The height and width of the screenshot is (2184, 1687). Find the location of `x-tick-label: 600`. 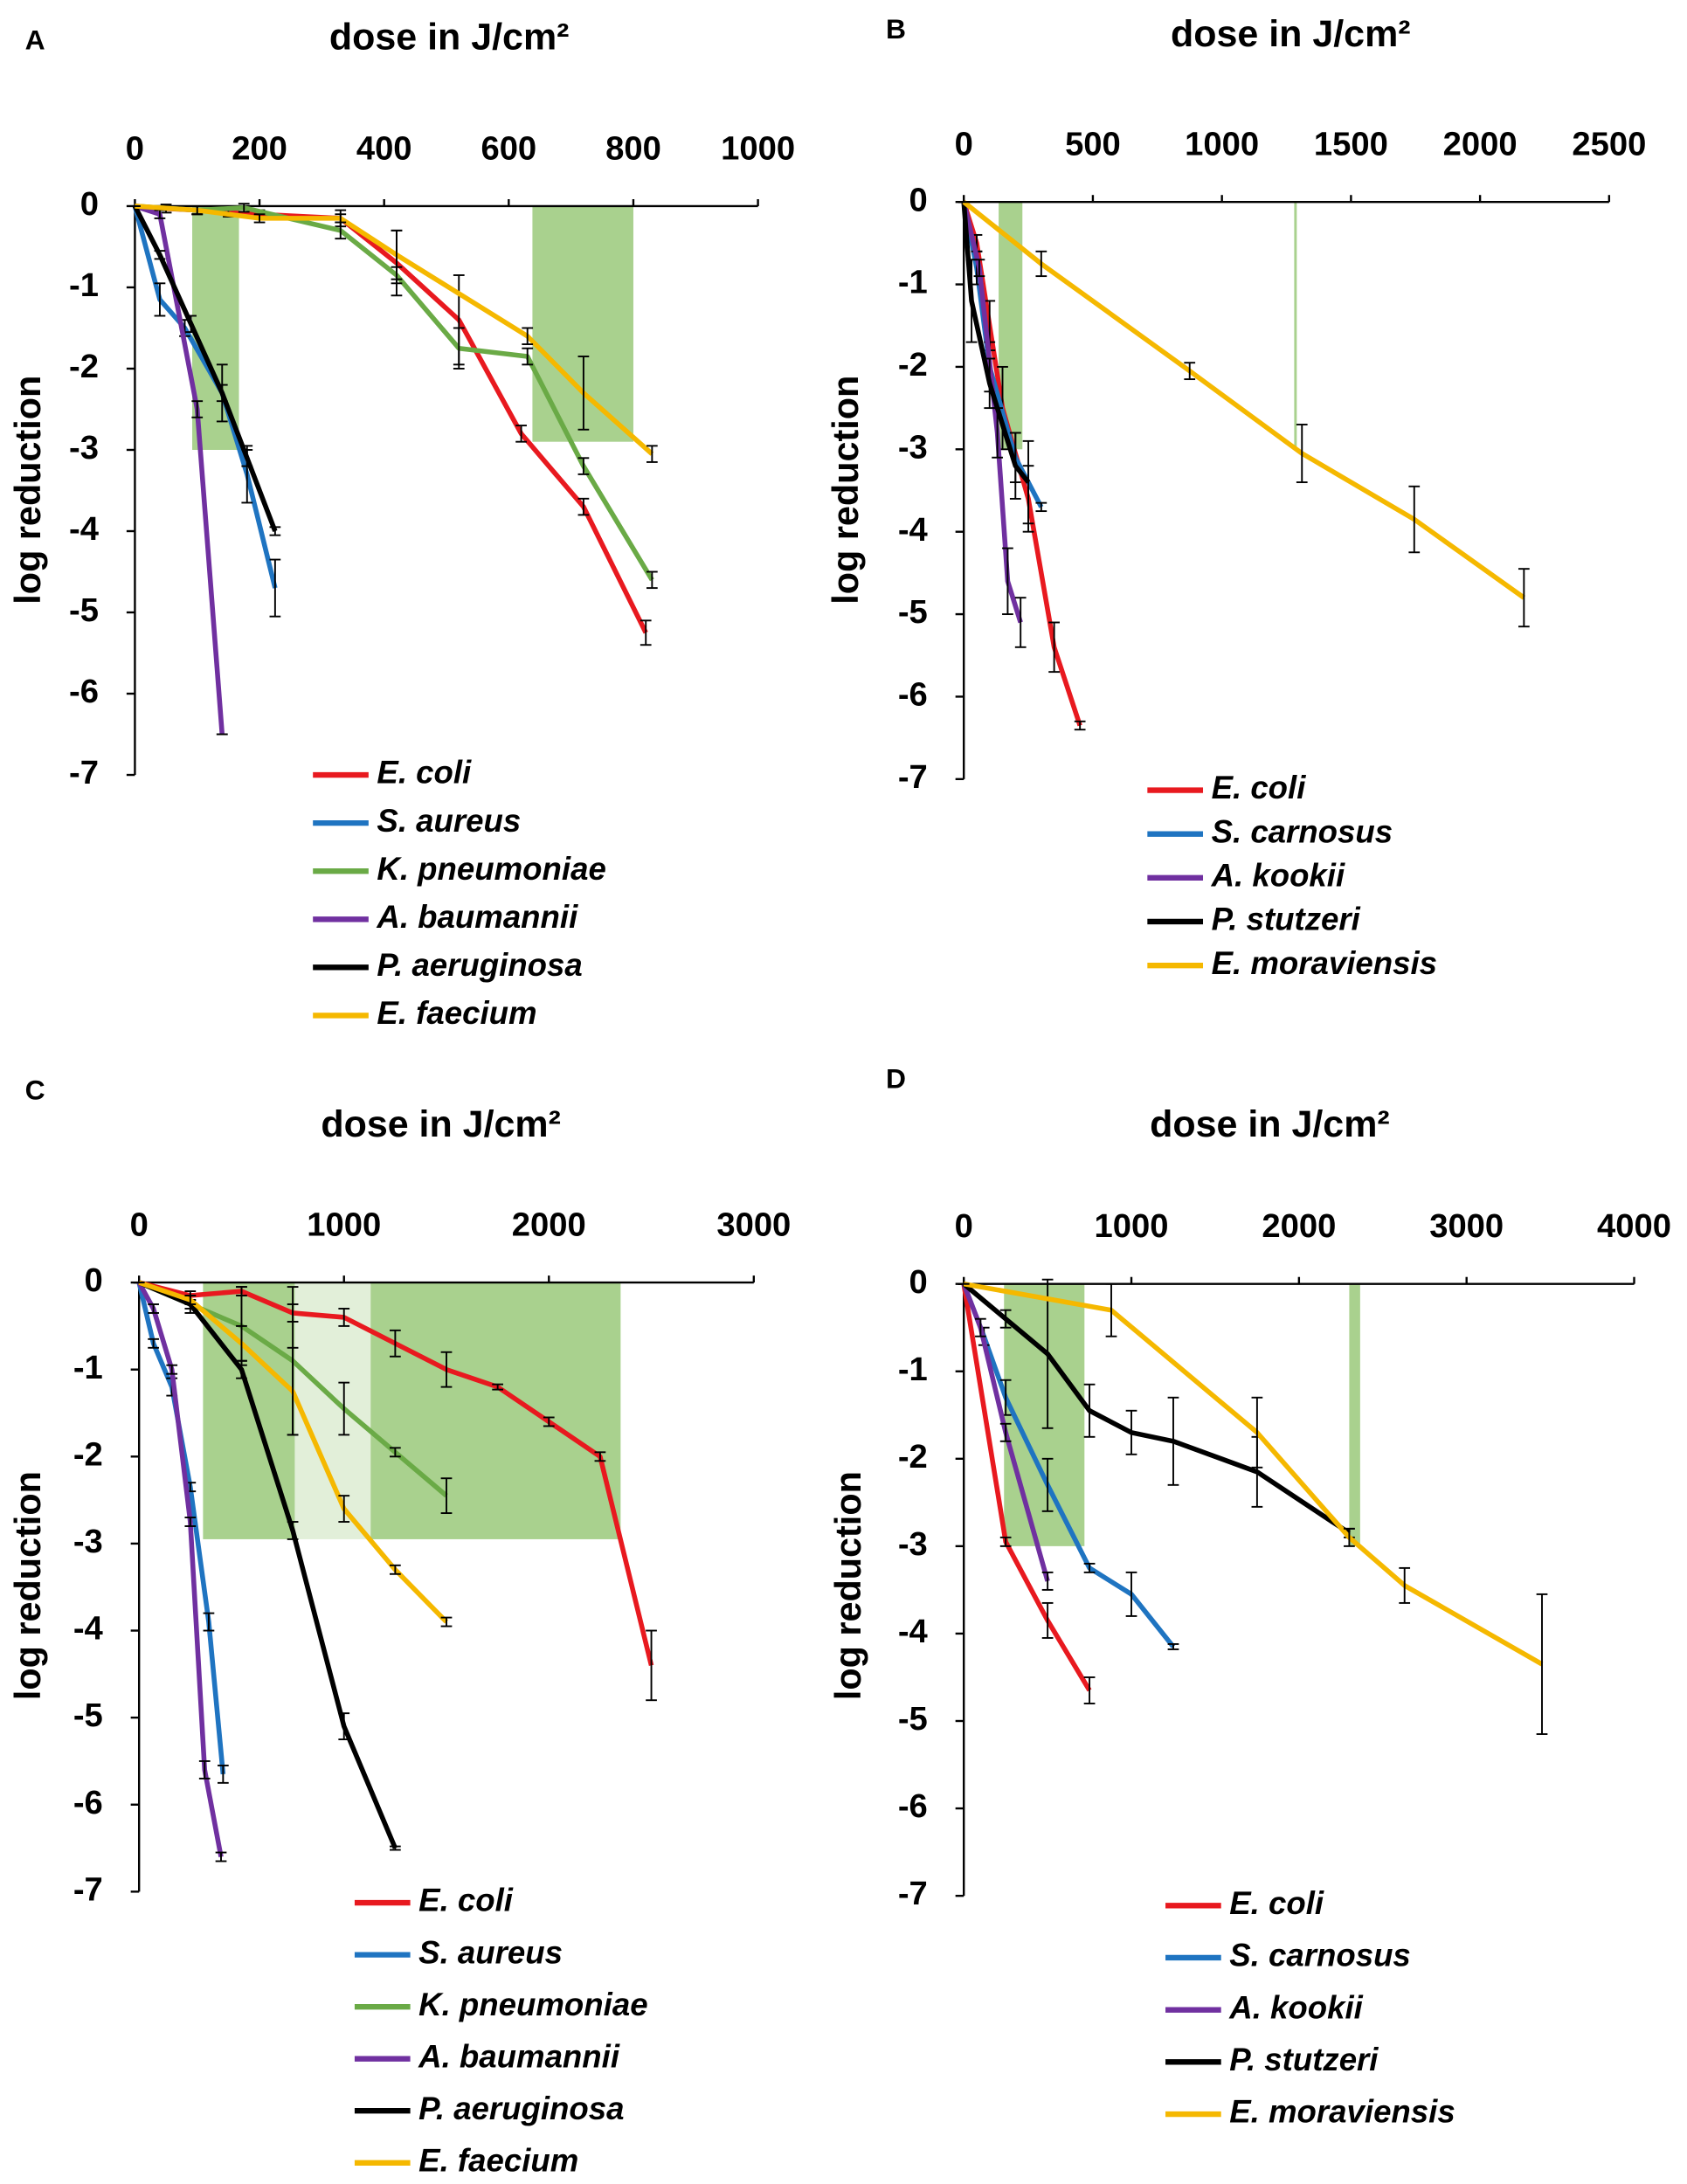

x-tick-label: 600 is located at coordinates (508, 148).